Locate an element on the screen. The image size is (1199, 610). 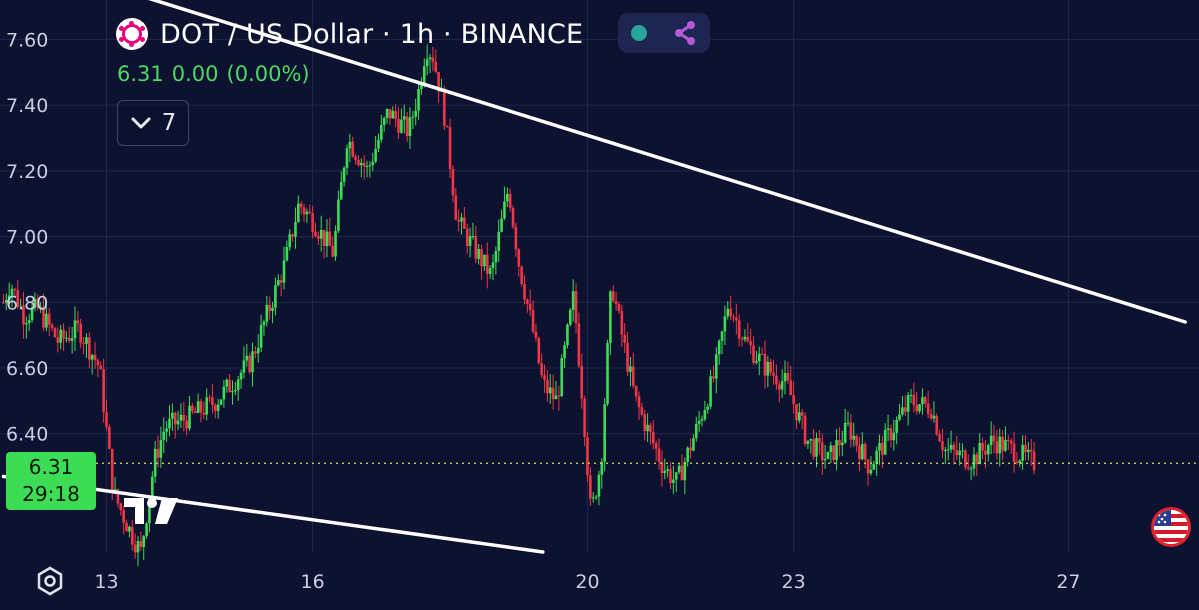
symbol-title: DOT / US Dollar · 1h · BINANCE is located at coordinates (372, 34).